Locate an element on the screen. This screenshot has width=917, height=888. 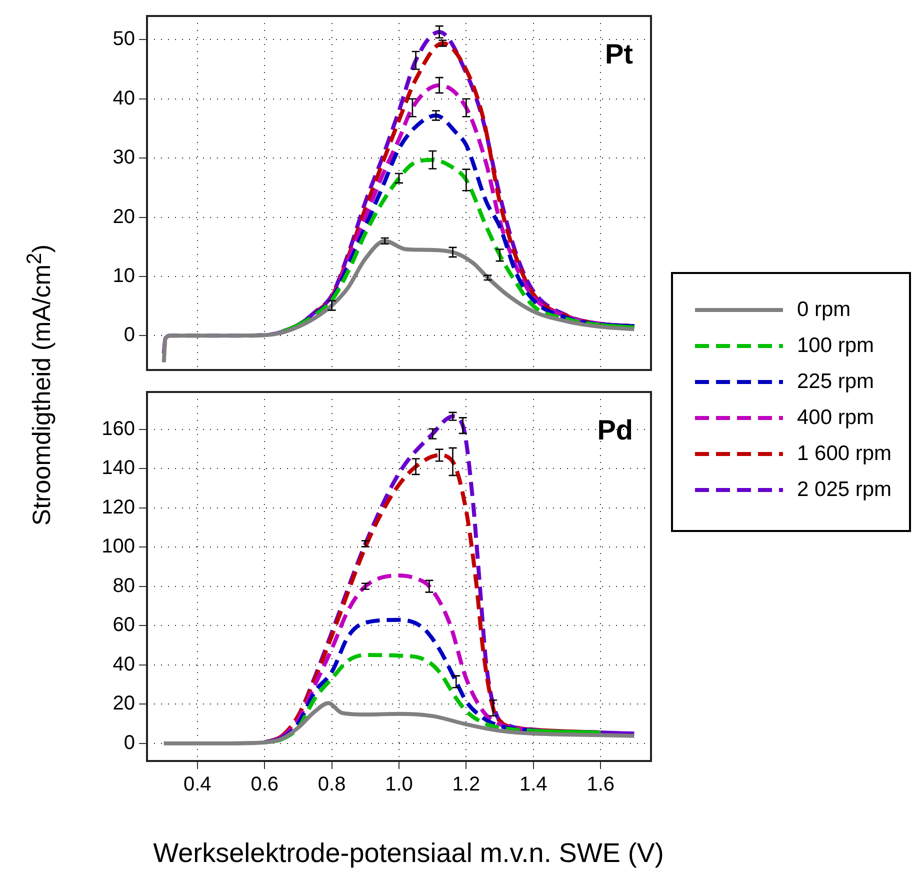
x-tick-label: 0.4 is located at coordinates (197, 785).